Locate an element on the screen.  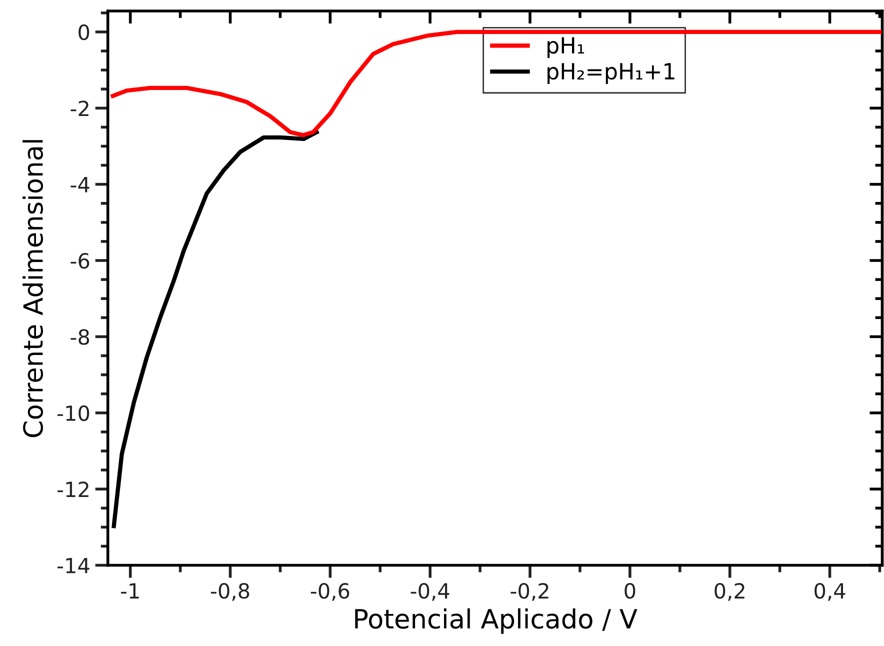
x-tick-label: -0,8 is located at coordinates (230, 591).